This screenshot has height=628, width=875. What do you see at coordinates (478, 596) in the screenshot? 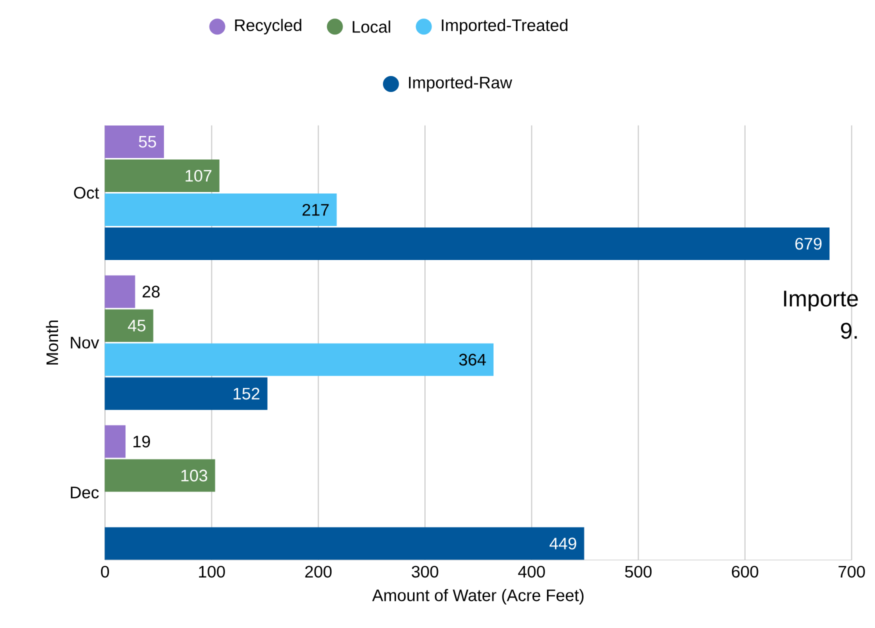
I see `x-axis-title: Amount of Water (Acre Feet)` at bounding box center [478, 596].